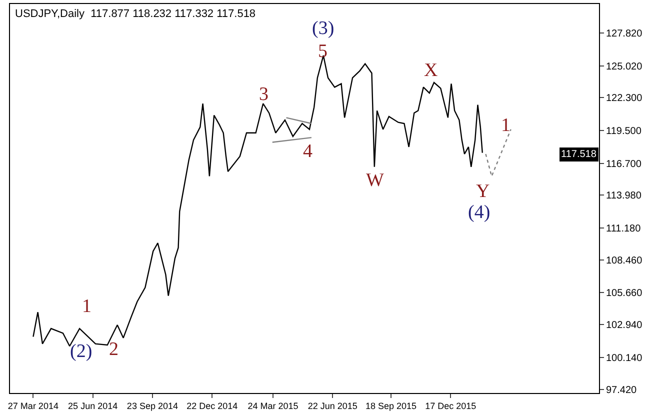  I want to click on x-tick-label: 23 Sep 2014, so click(152, 405).